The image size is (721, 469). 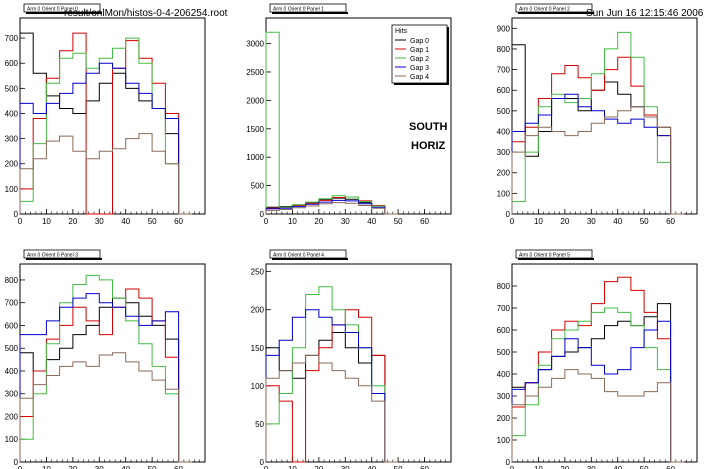 I want to click on panel-title: Arm 0 Orient 0 Panel 2, so click(x=544, y=10).